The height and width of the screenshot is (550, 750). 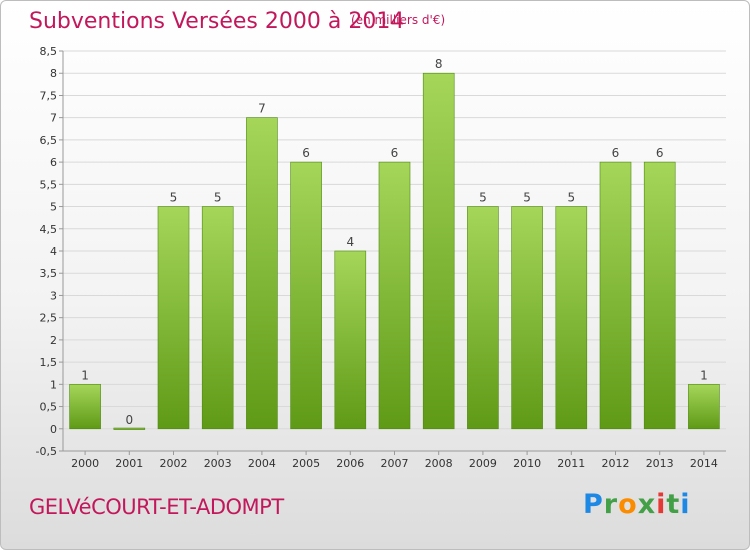 I want to click on x-tick-label: 2013, so click(x=660, y=463).